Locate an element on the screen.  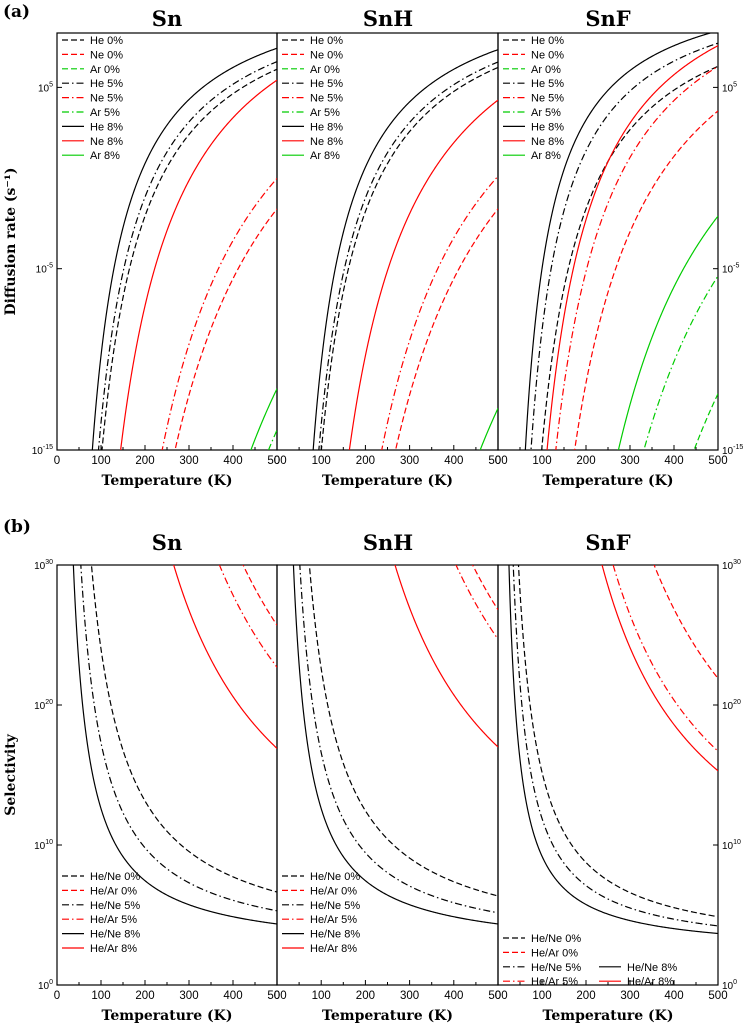
series-group-b-sn is located at coordinates (174, 745).